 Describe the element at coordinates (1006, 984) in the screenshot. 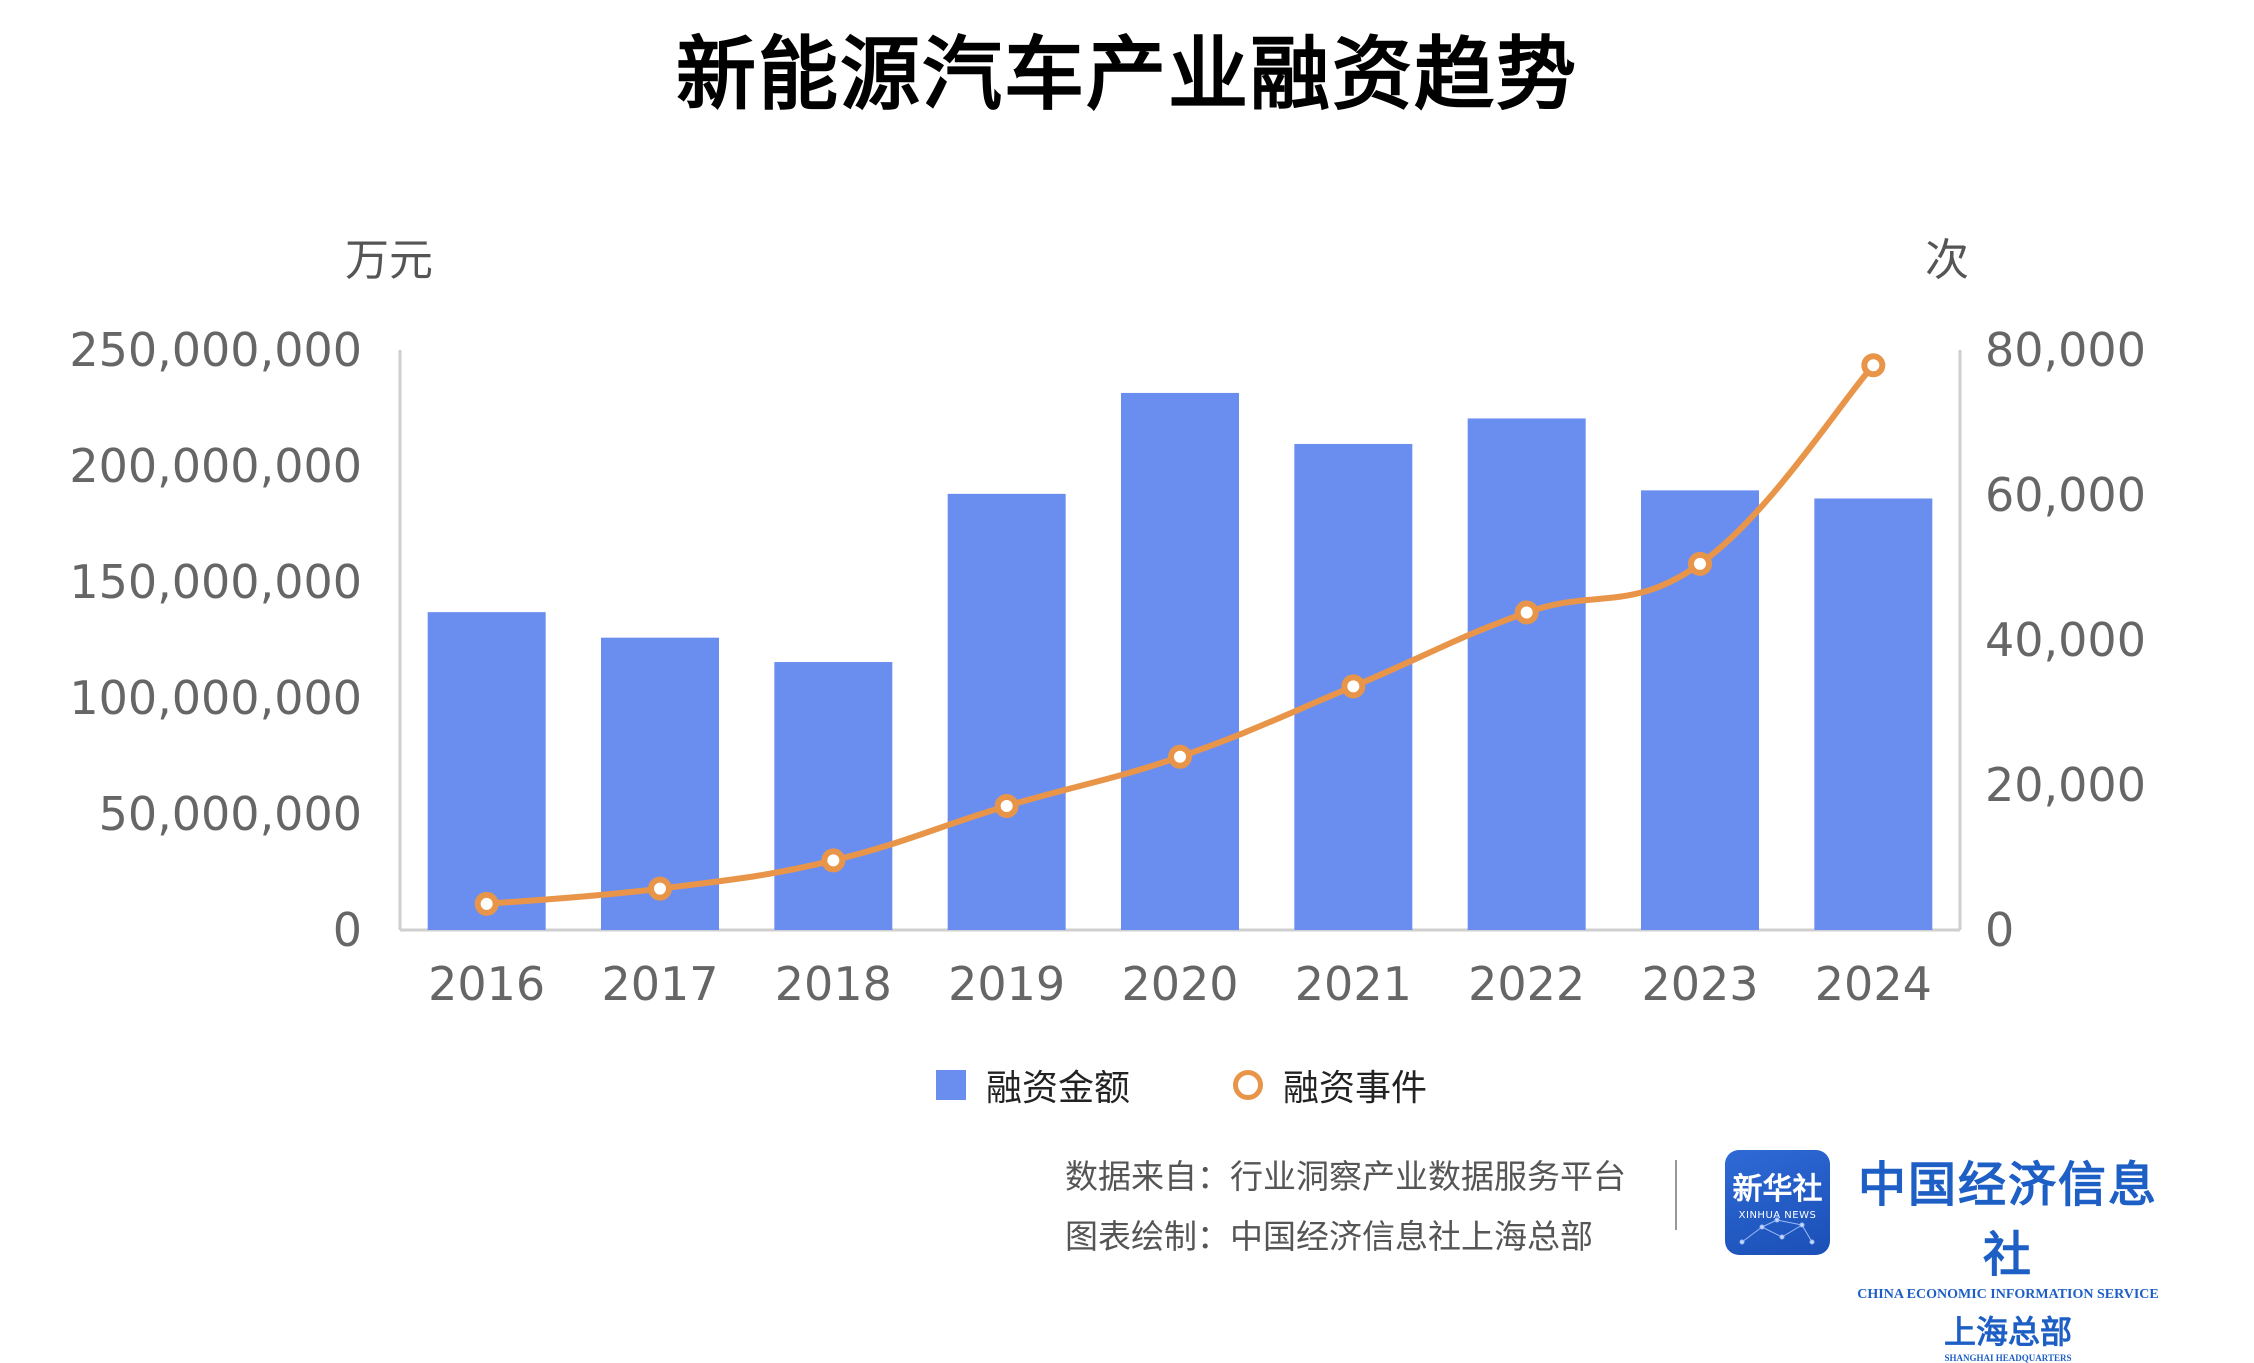

I see `x-tick-label: 2019` at that location.